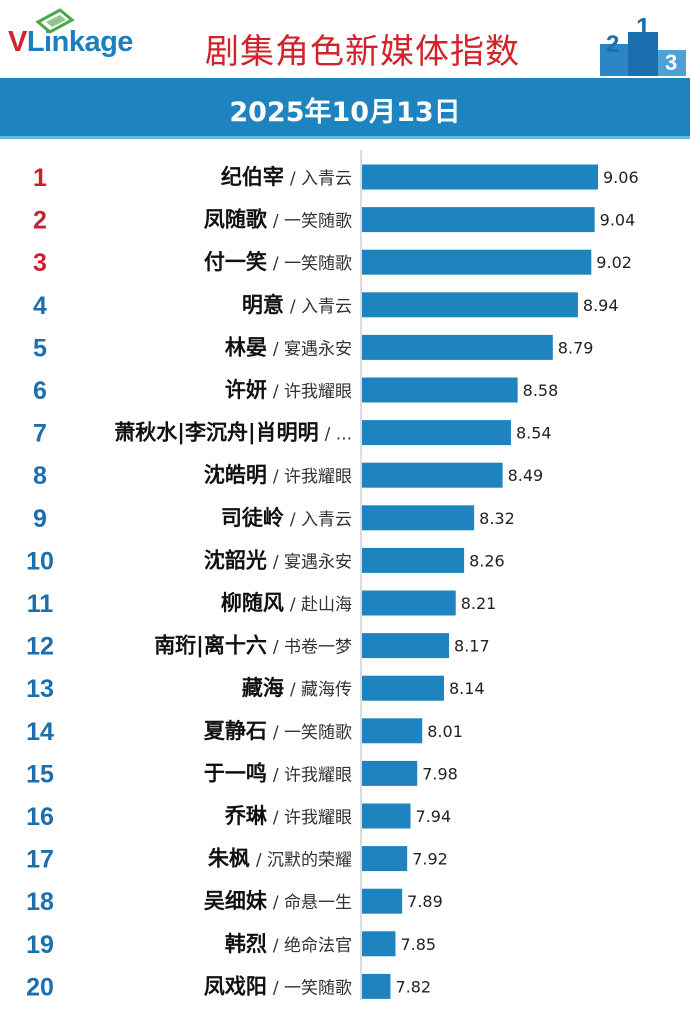 This screenshot has width=690, height=1017. What do you see at coordinates (467, 688) in the screenshot?
I see `bar-value-label: 8.14` at bounding box center [467, 688].